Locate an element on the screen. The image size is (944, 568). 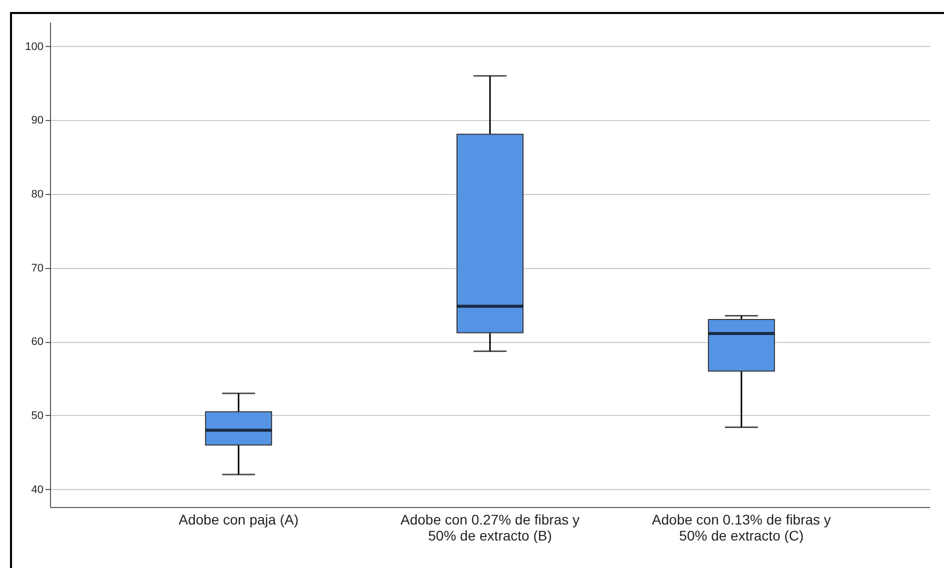
x-tick-label: Adobe con paja (A) is located at coordinates (238, 520).